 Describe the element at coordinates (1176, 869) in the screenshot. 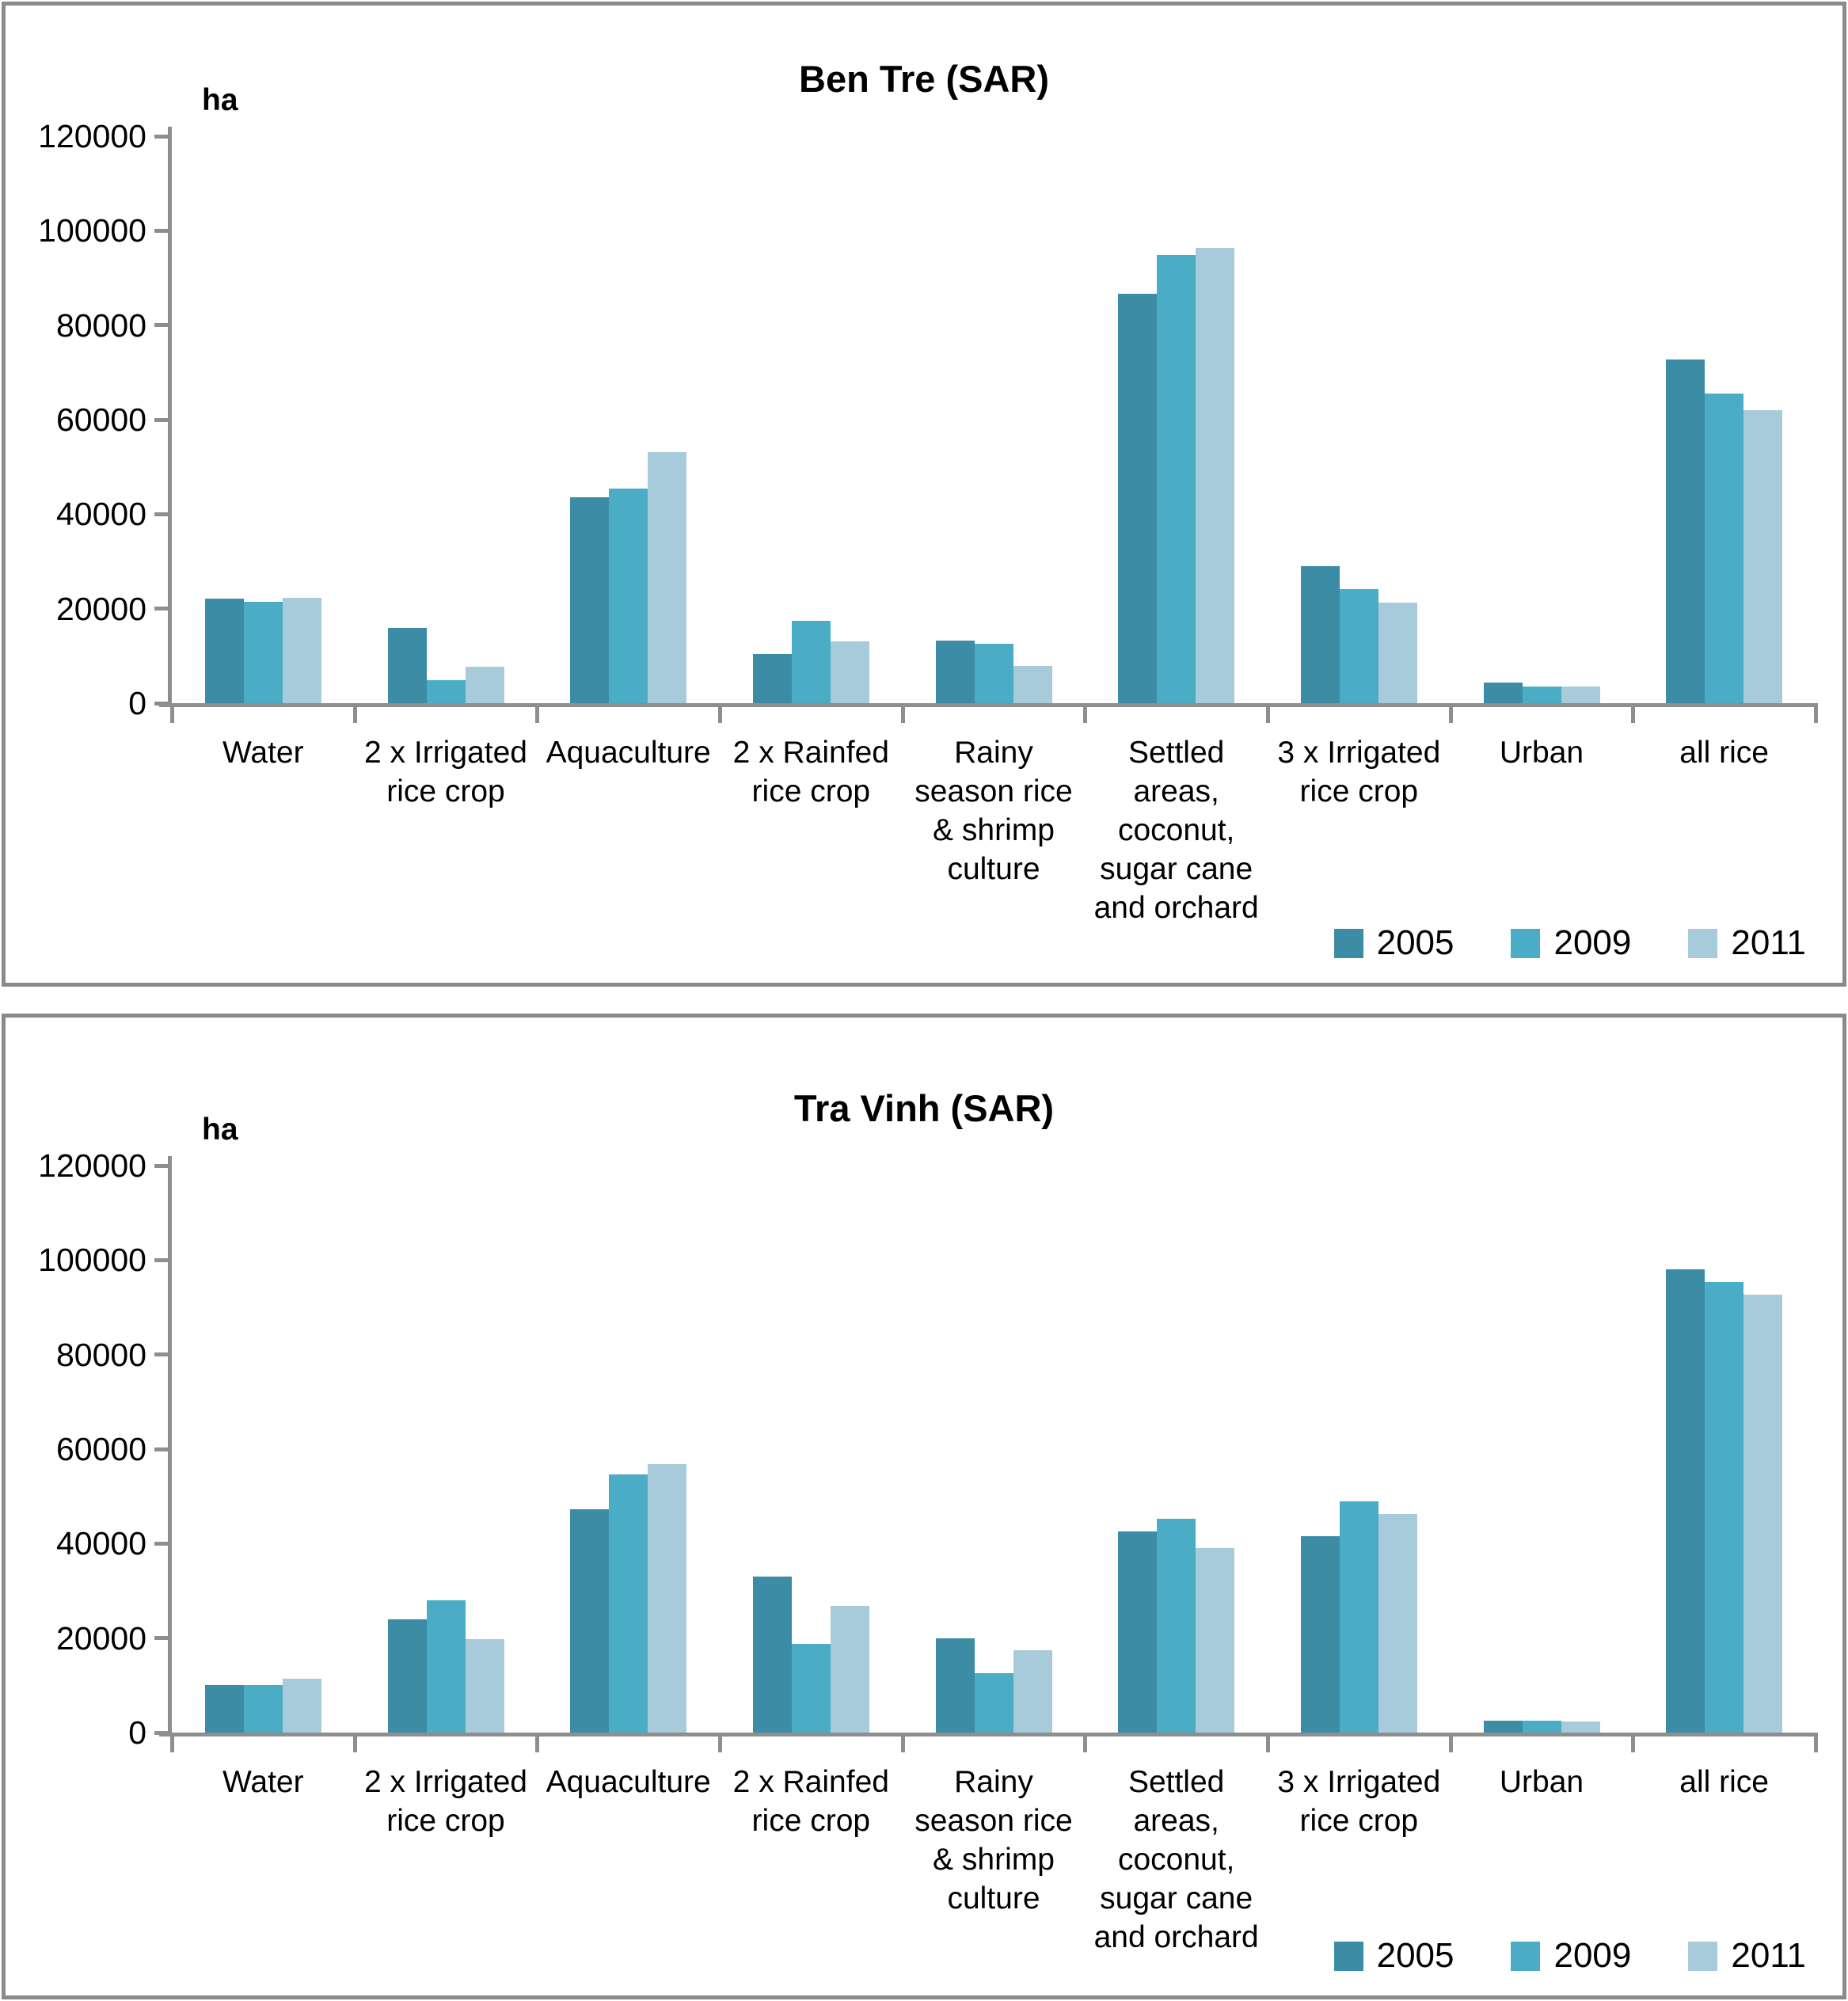

I see `x-axis-category-label-line: sugar cane` at that location.